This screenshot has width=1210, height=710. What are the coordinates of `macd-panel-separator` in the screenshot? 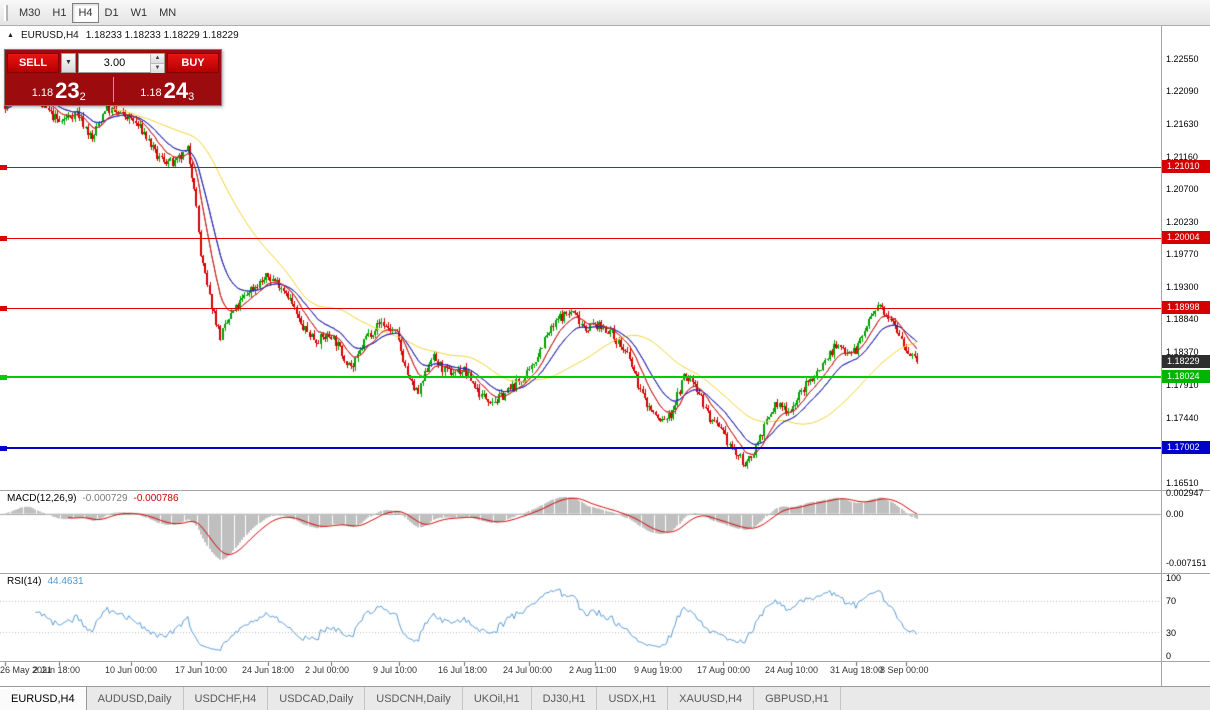 It's located at (605, 490).